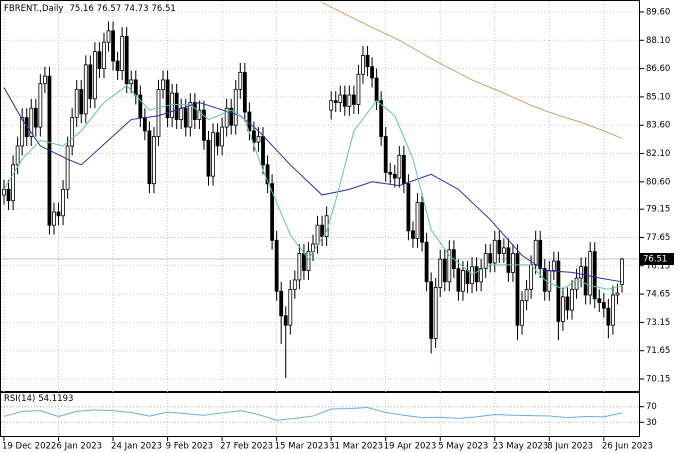 The image size is (680, 453). Describe the element at coordinates (410, 447) in the screenshot. I see `x-tick-label: 19 Apr 2023` at that location.